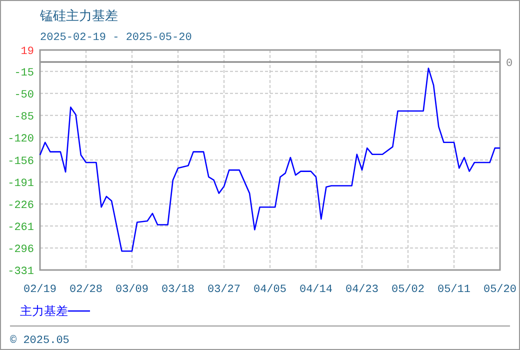 The height and width of the screenshot is (350, 520). Describe the element at coordinates (40, 341) in the screenshot. I see `text: © 2025.05` at that location.